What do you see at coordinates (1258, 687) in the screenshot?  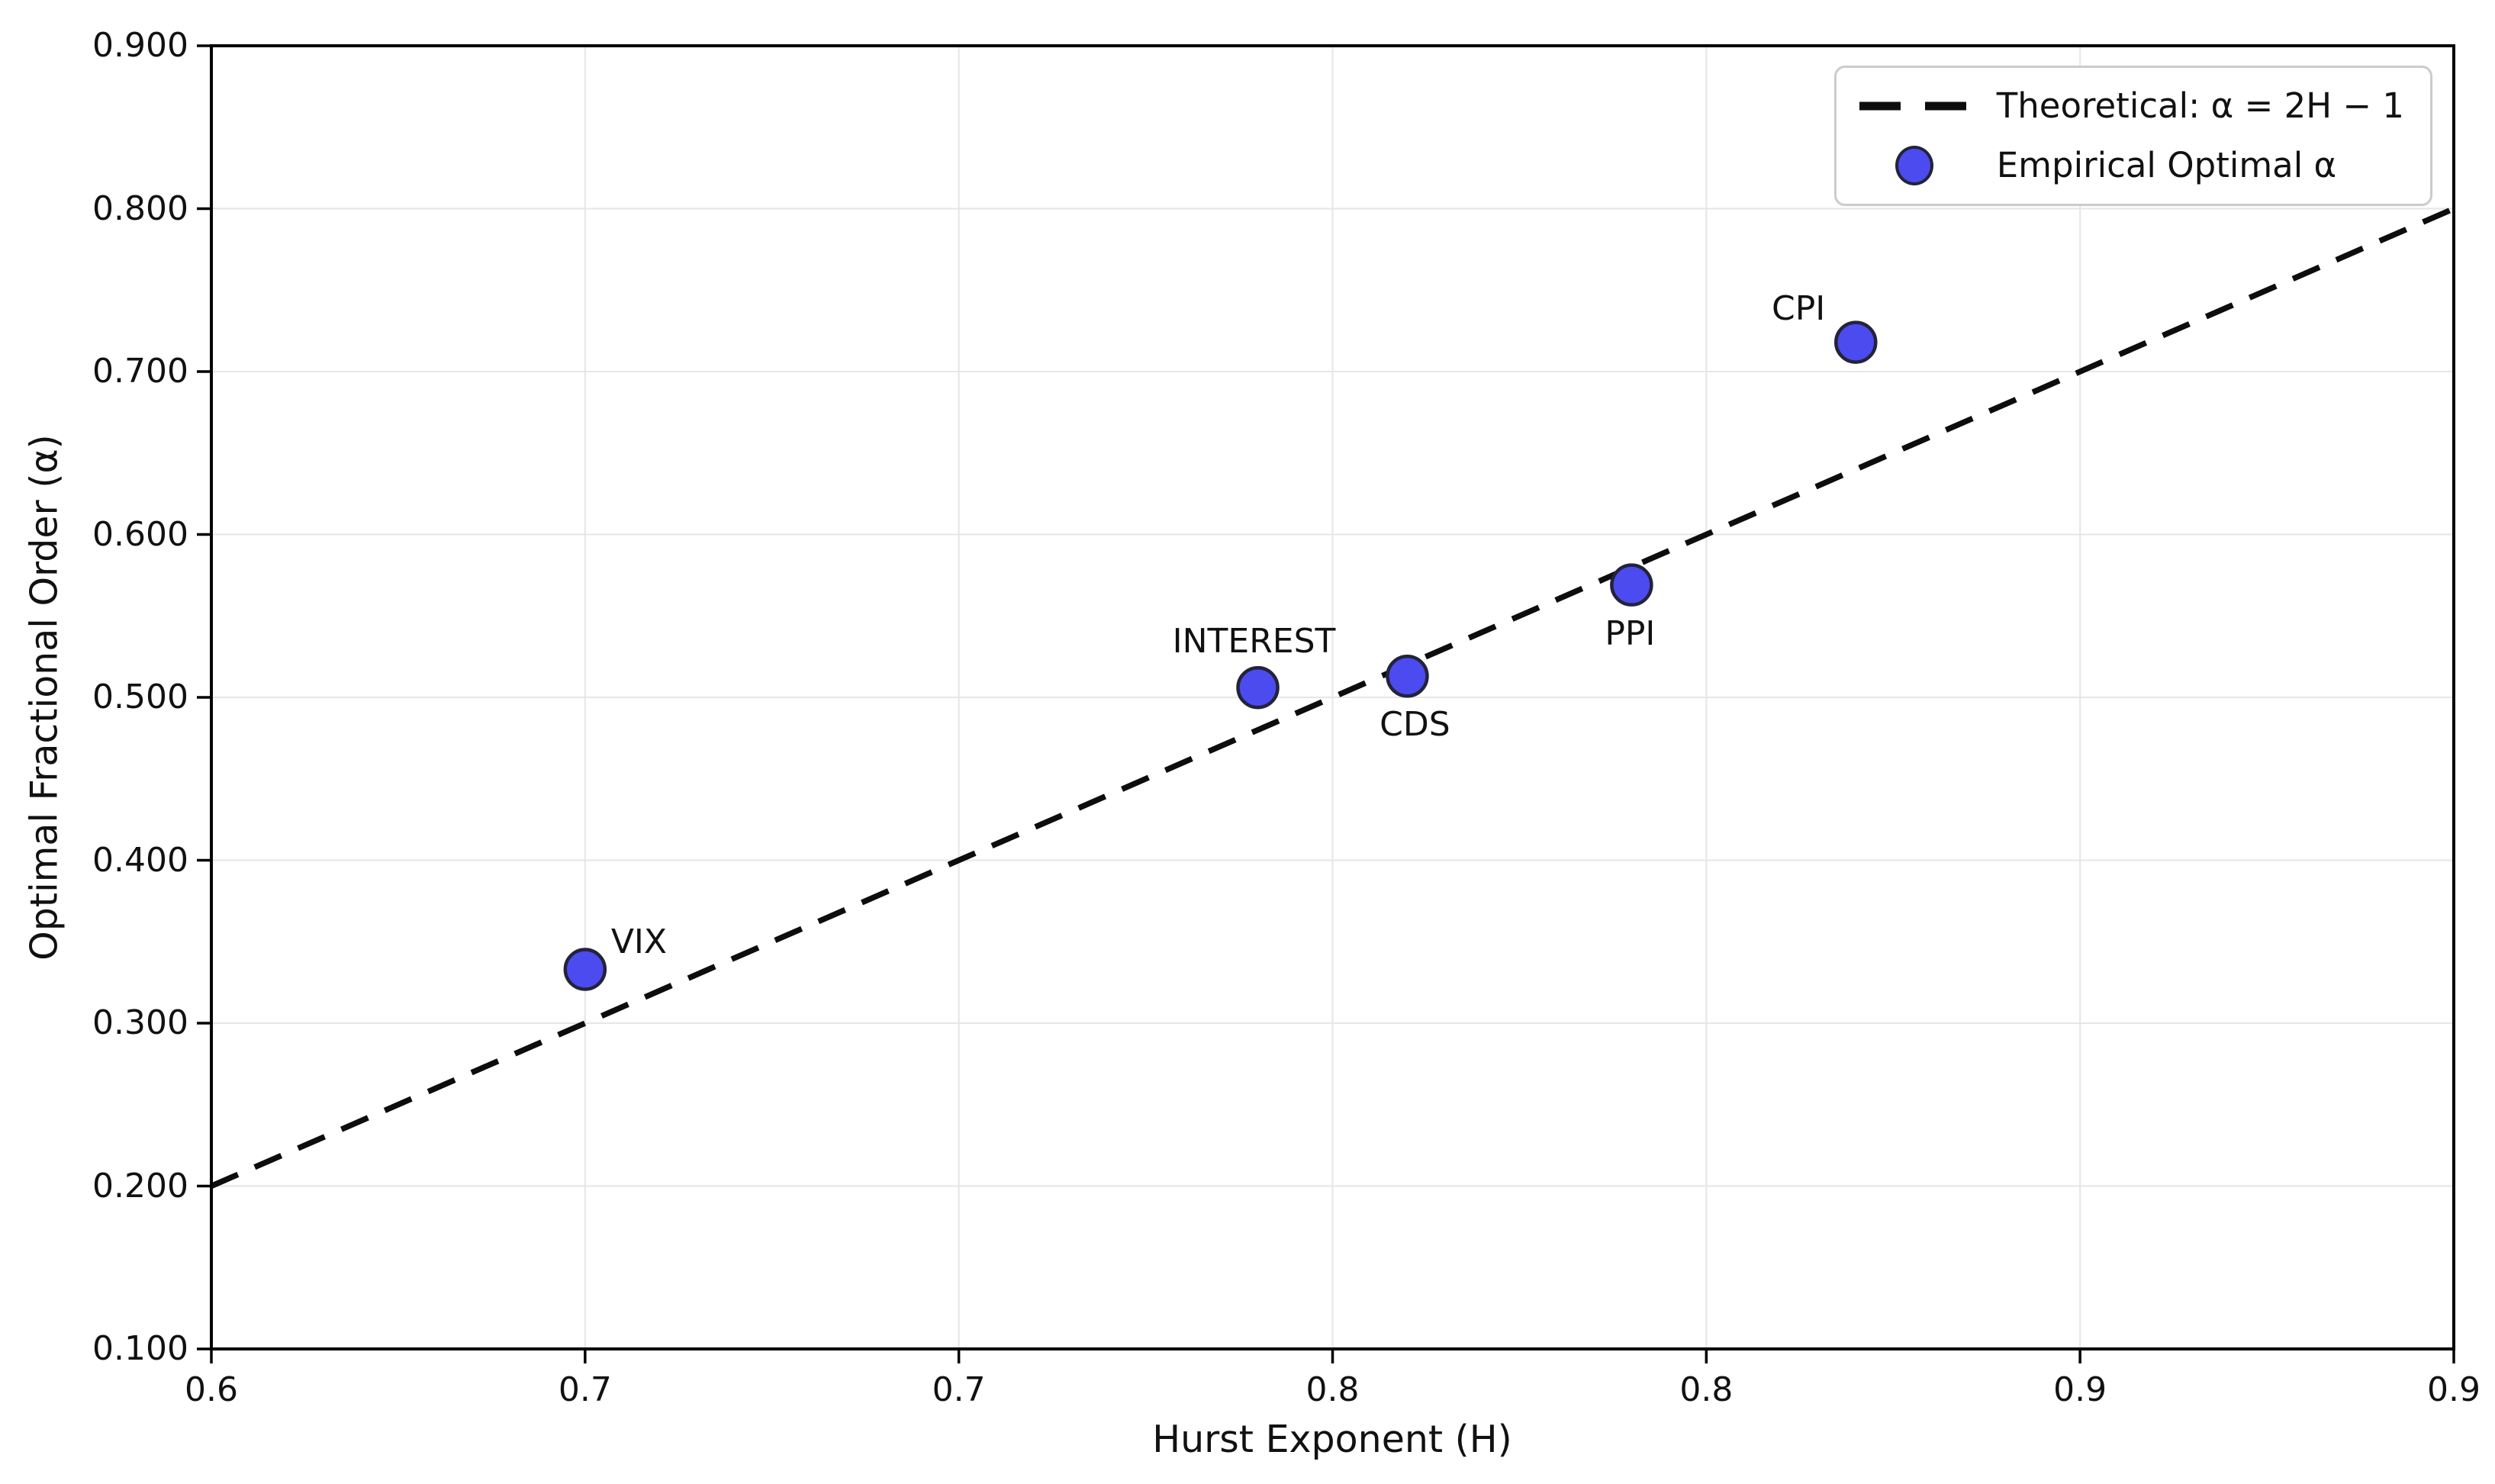 I see `data-point-interest` at bounding box center [1258, 687].